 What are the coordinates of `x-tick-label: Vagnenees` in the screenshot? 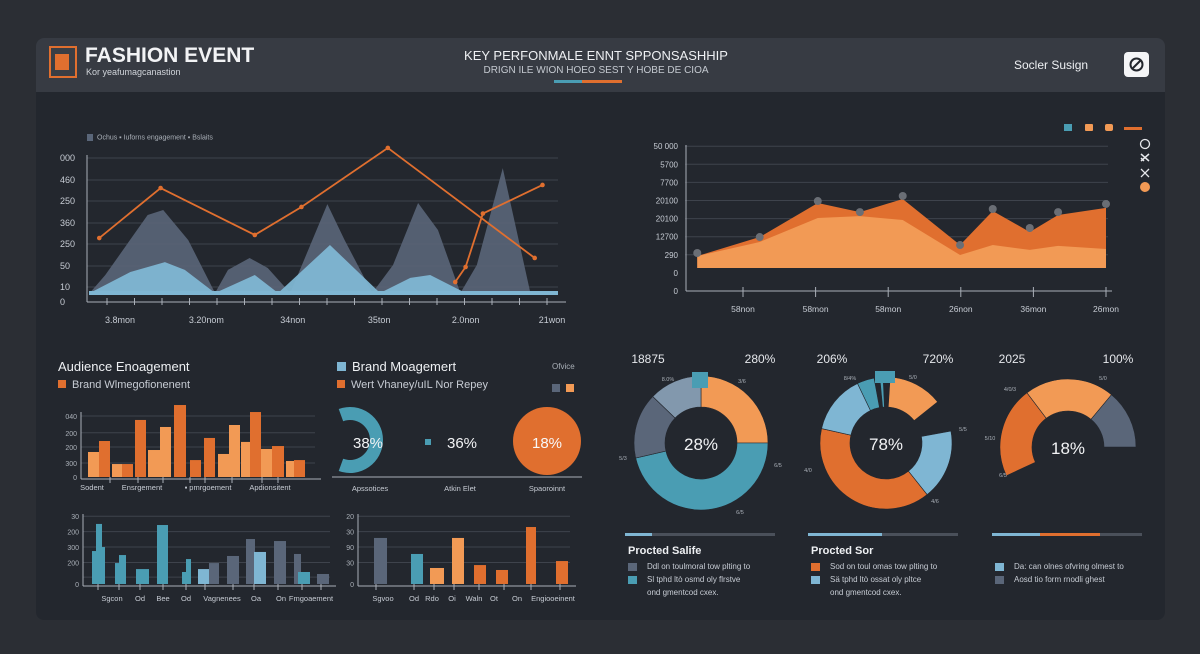 It's located at (222, 598).